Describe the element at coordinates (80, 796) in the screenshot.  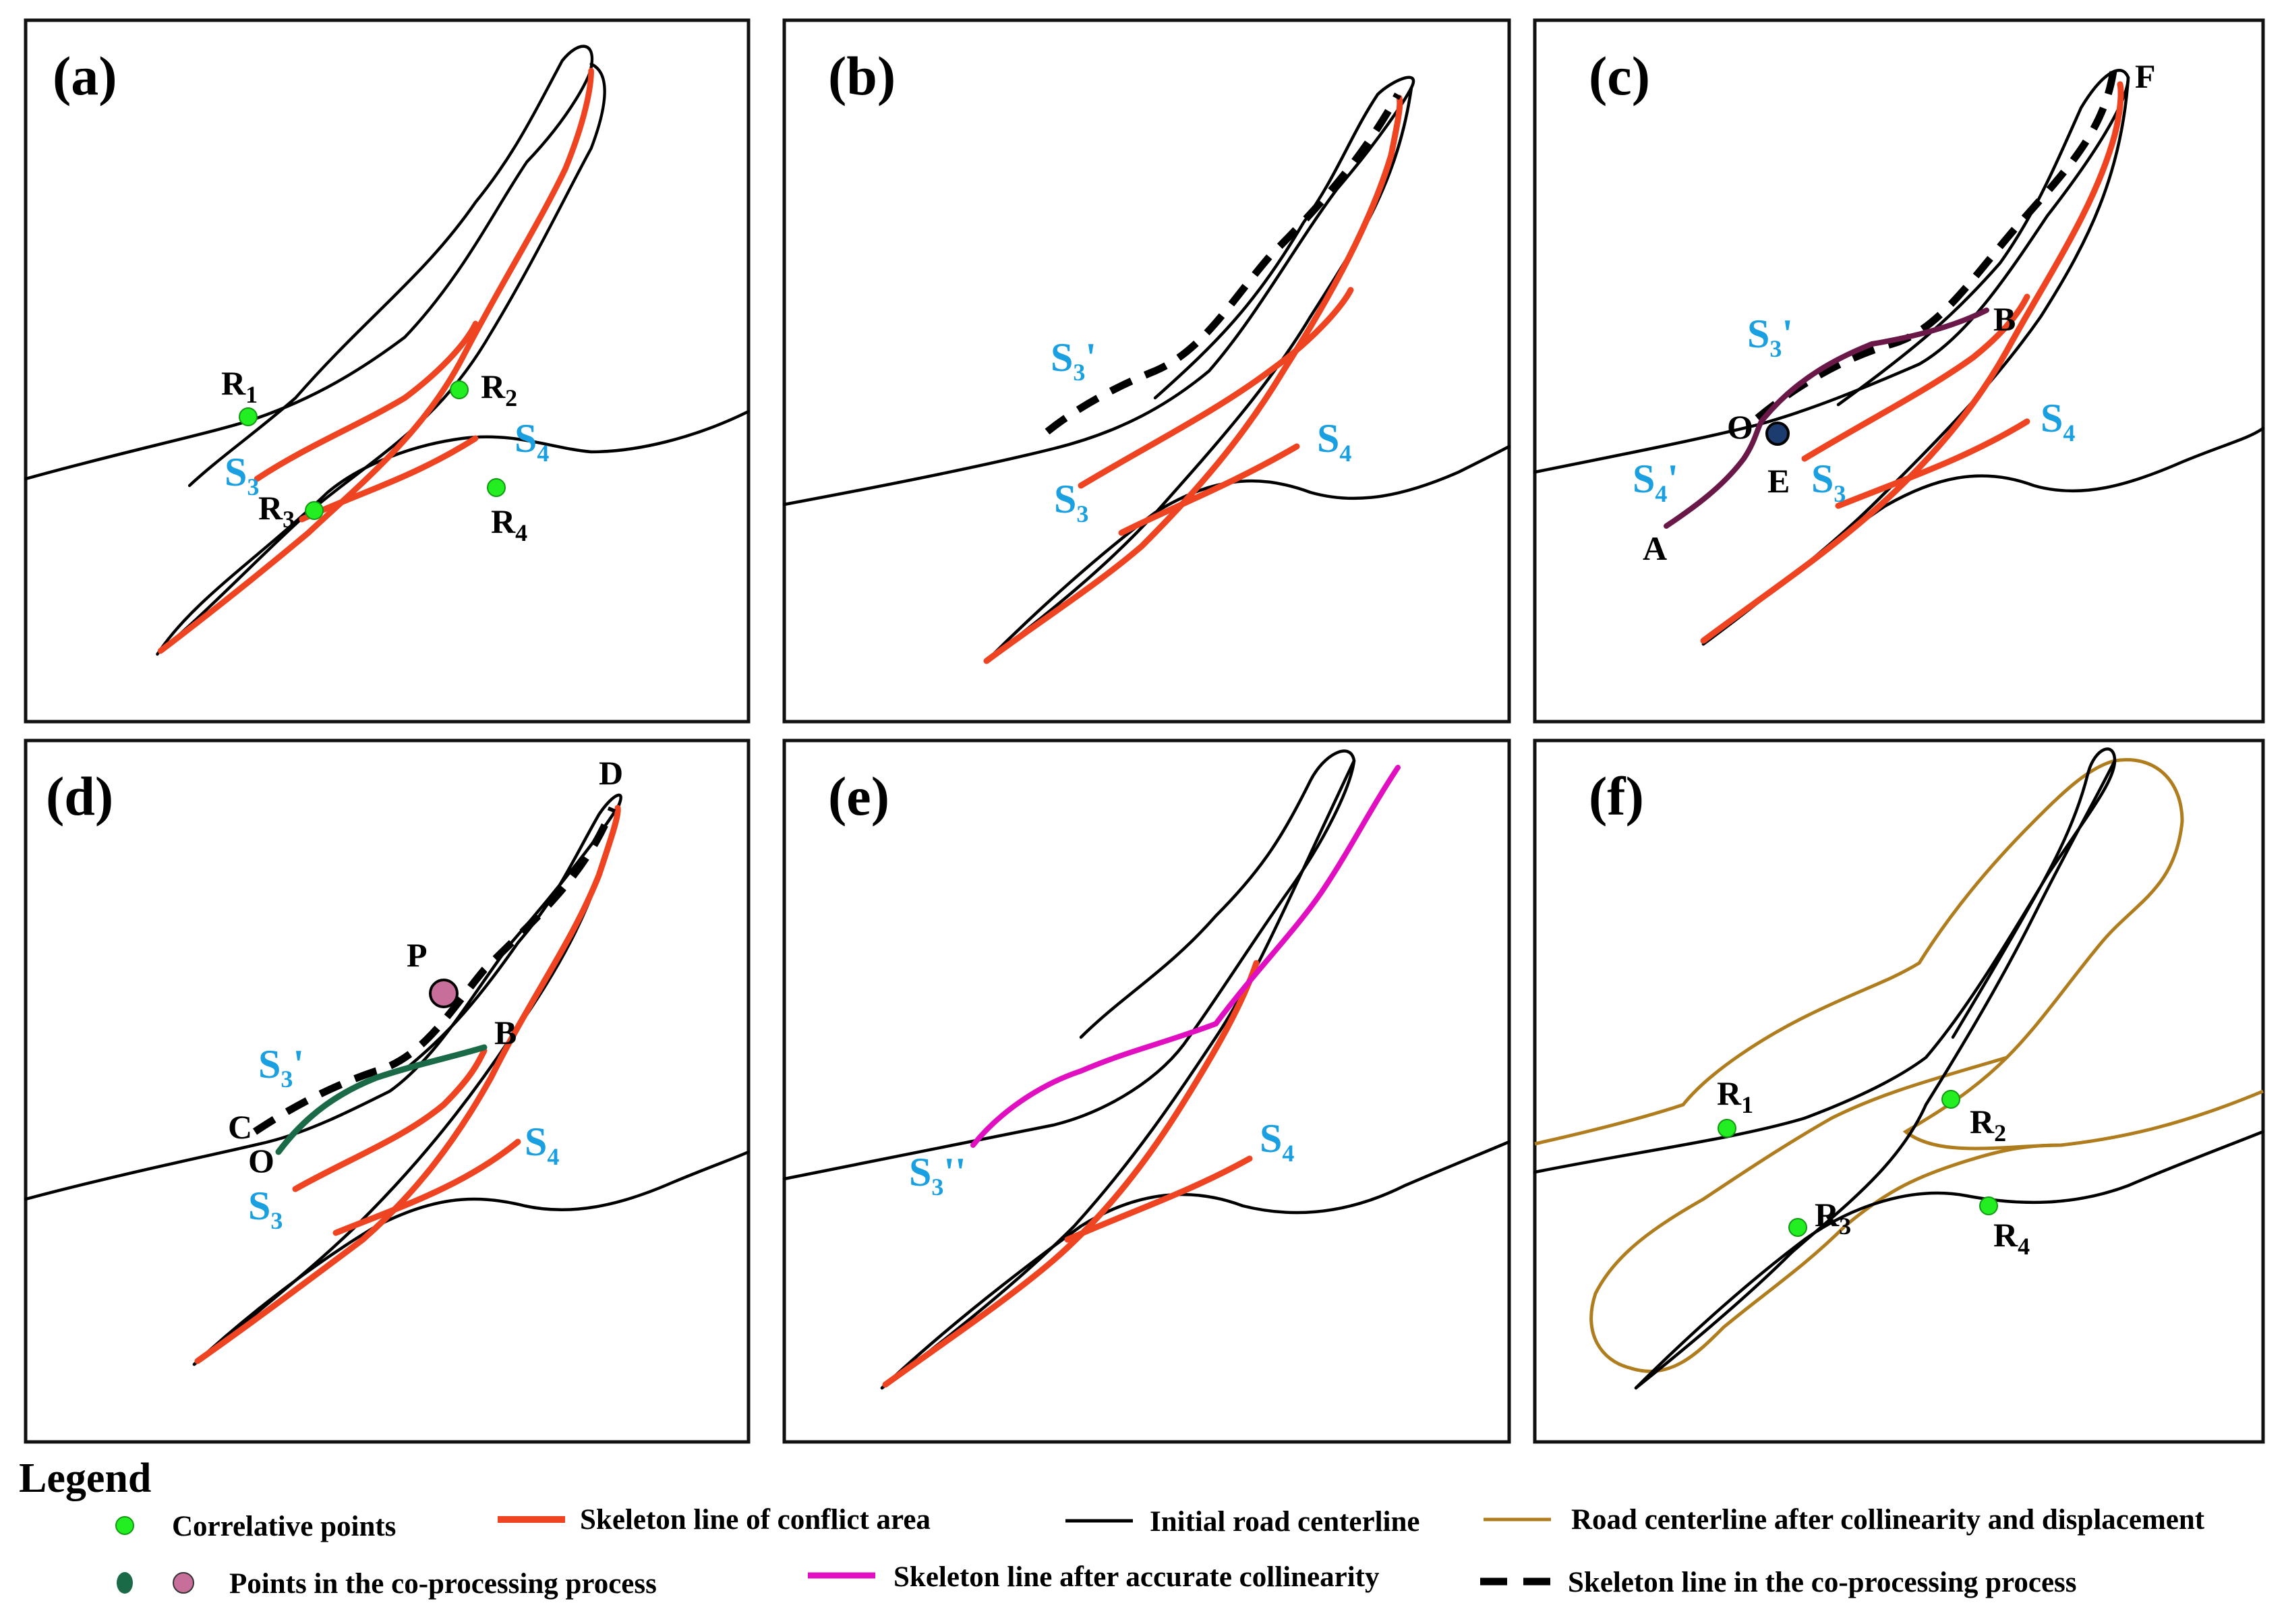
I see `panel-d-label: (d)` at that location.